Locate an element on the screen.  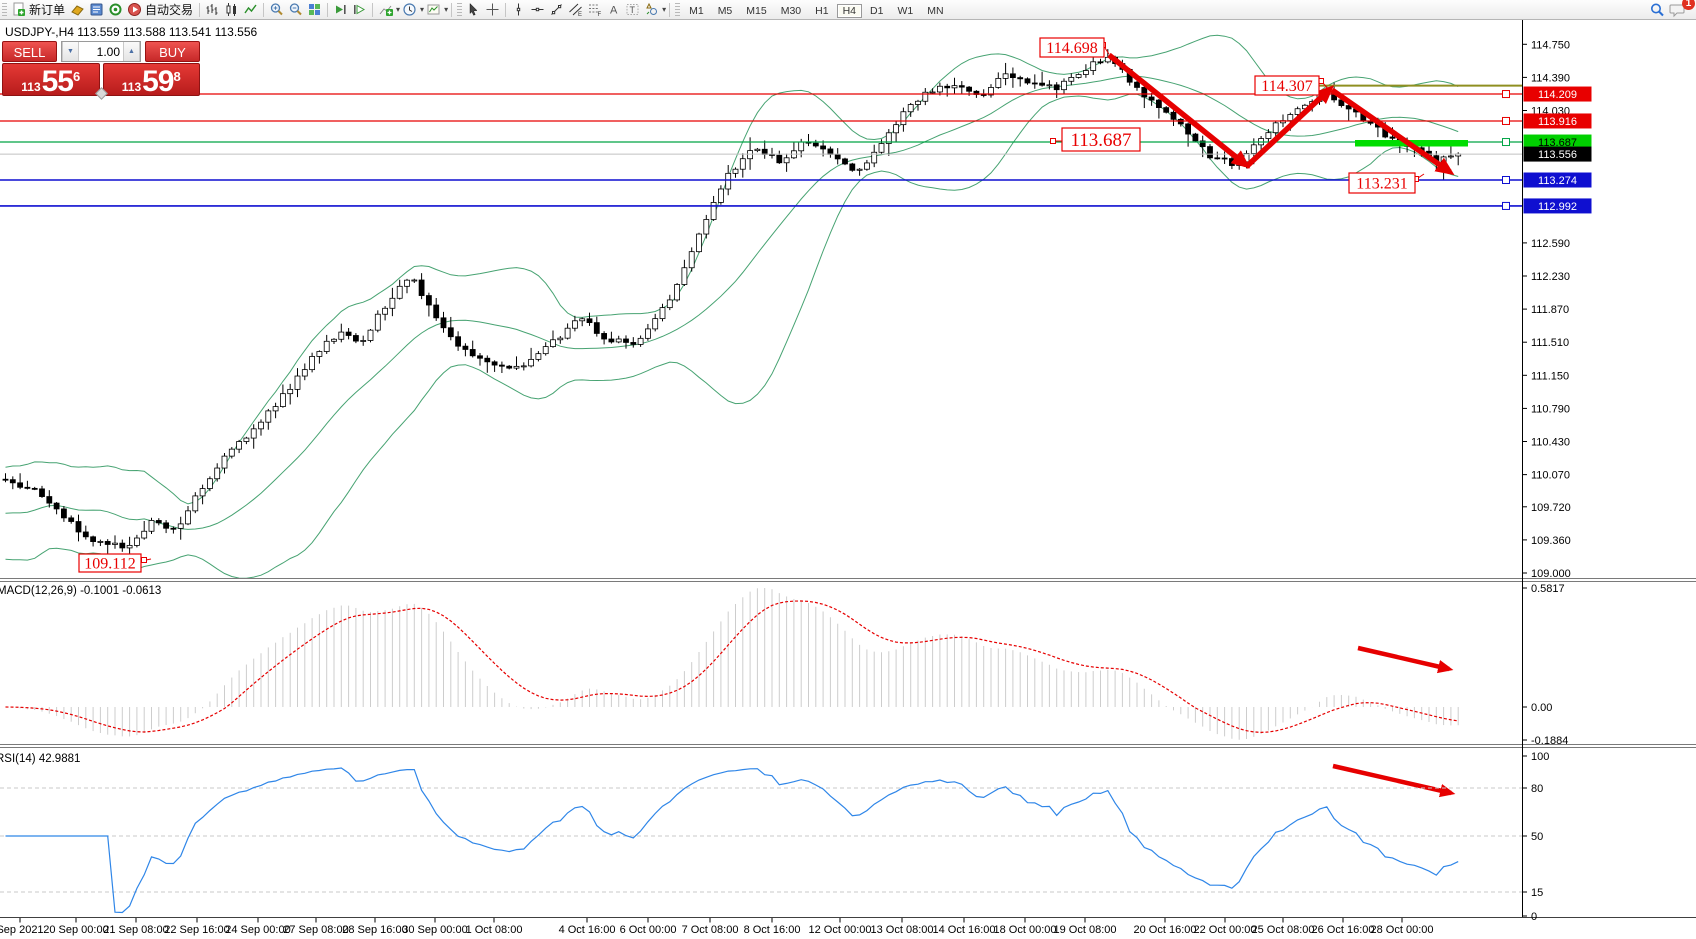
candlestick-chart-icon is located at coordinates (231, 10).